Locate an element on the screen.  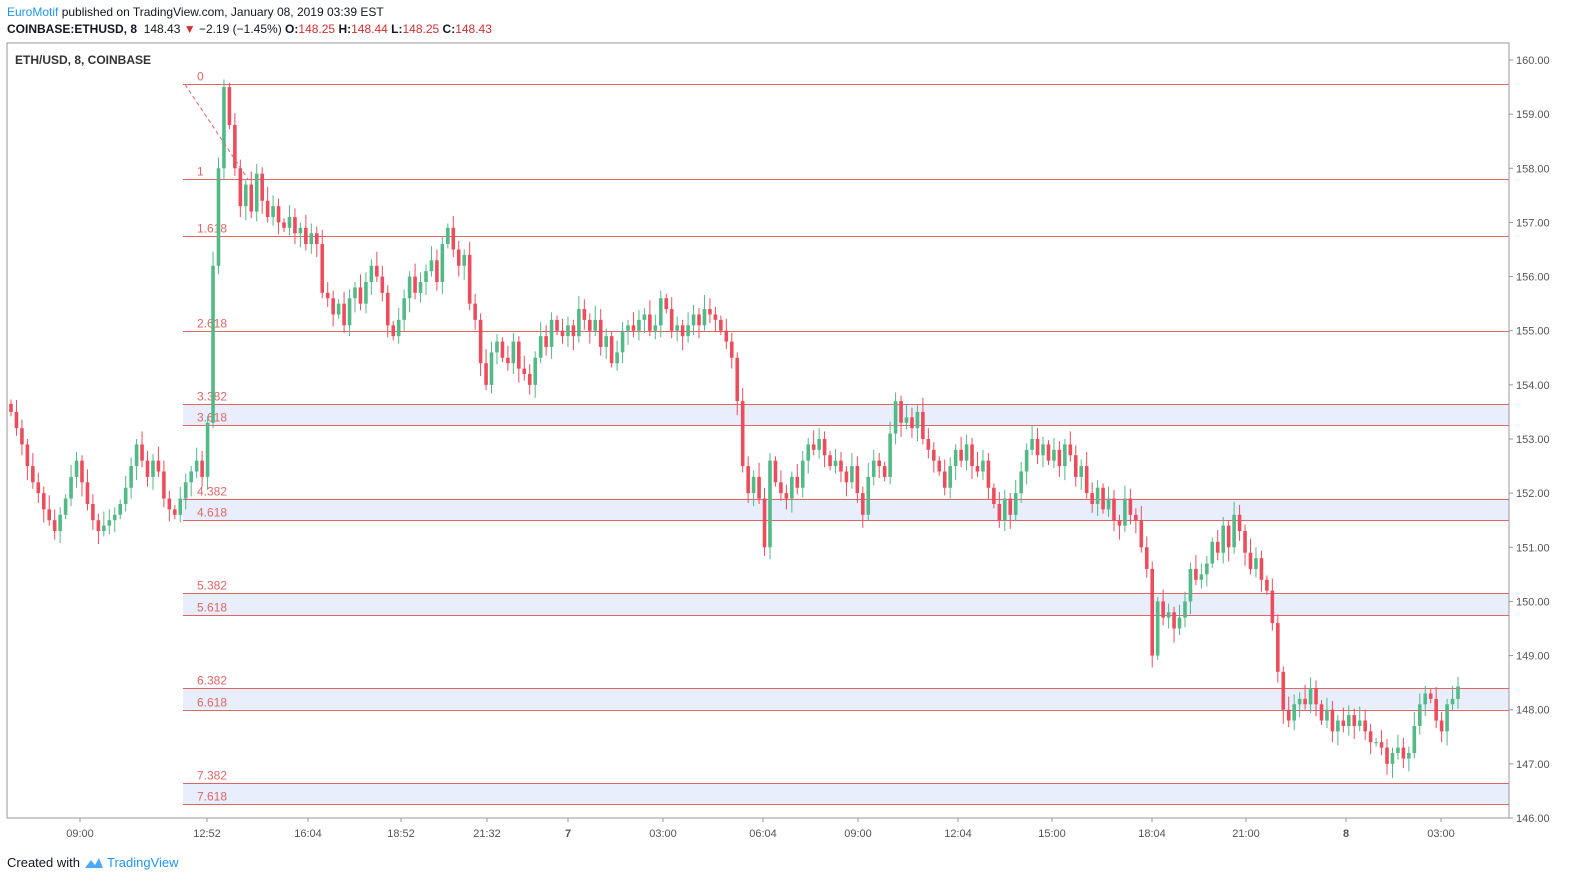
fib-label: 0 is located at coordinates (200, 77).